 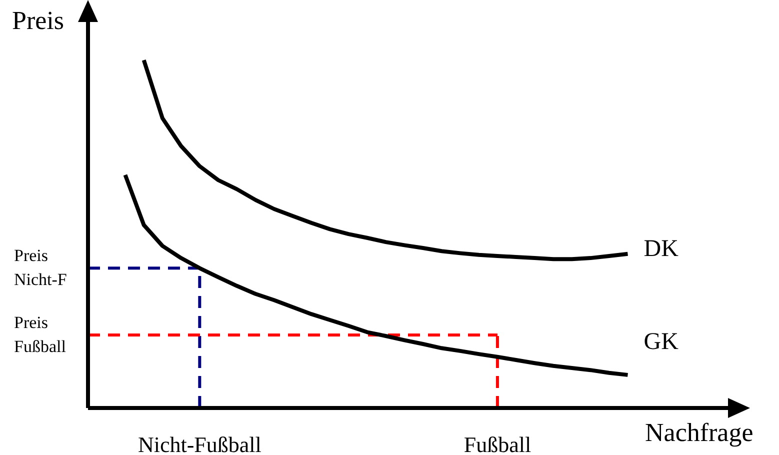 I want to click on x-tick-label: Fußball, so click(x=498, y=443).